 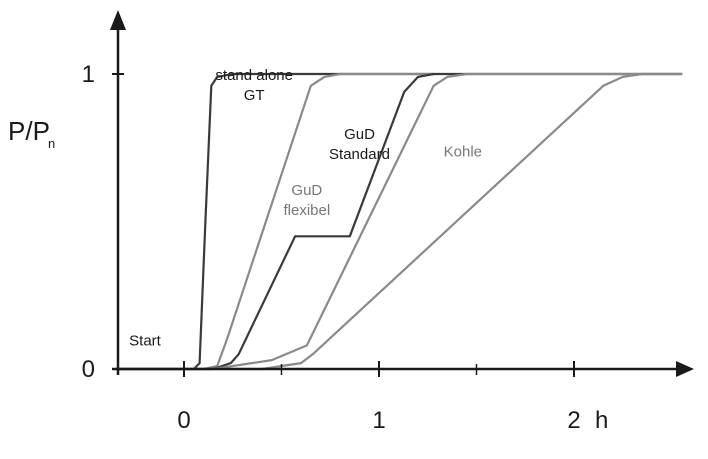 I want to click on series-label-2: GuD flexibel, so click(x=306, y=200).